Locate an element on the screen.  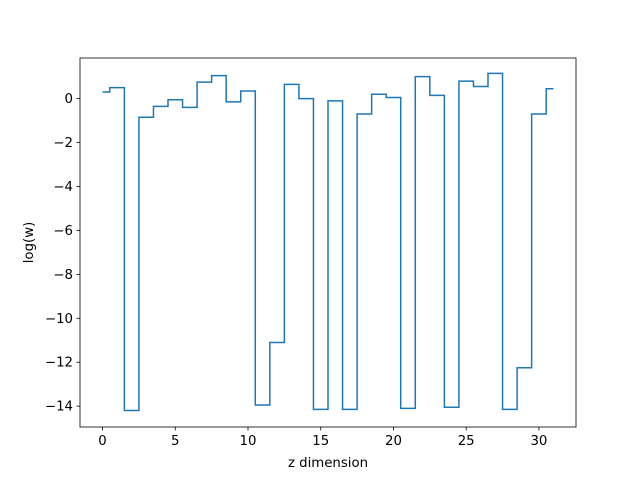
x-tick-label: 20 is located at coordinates (393, 441).